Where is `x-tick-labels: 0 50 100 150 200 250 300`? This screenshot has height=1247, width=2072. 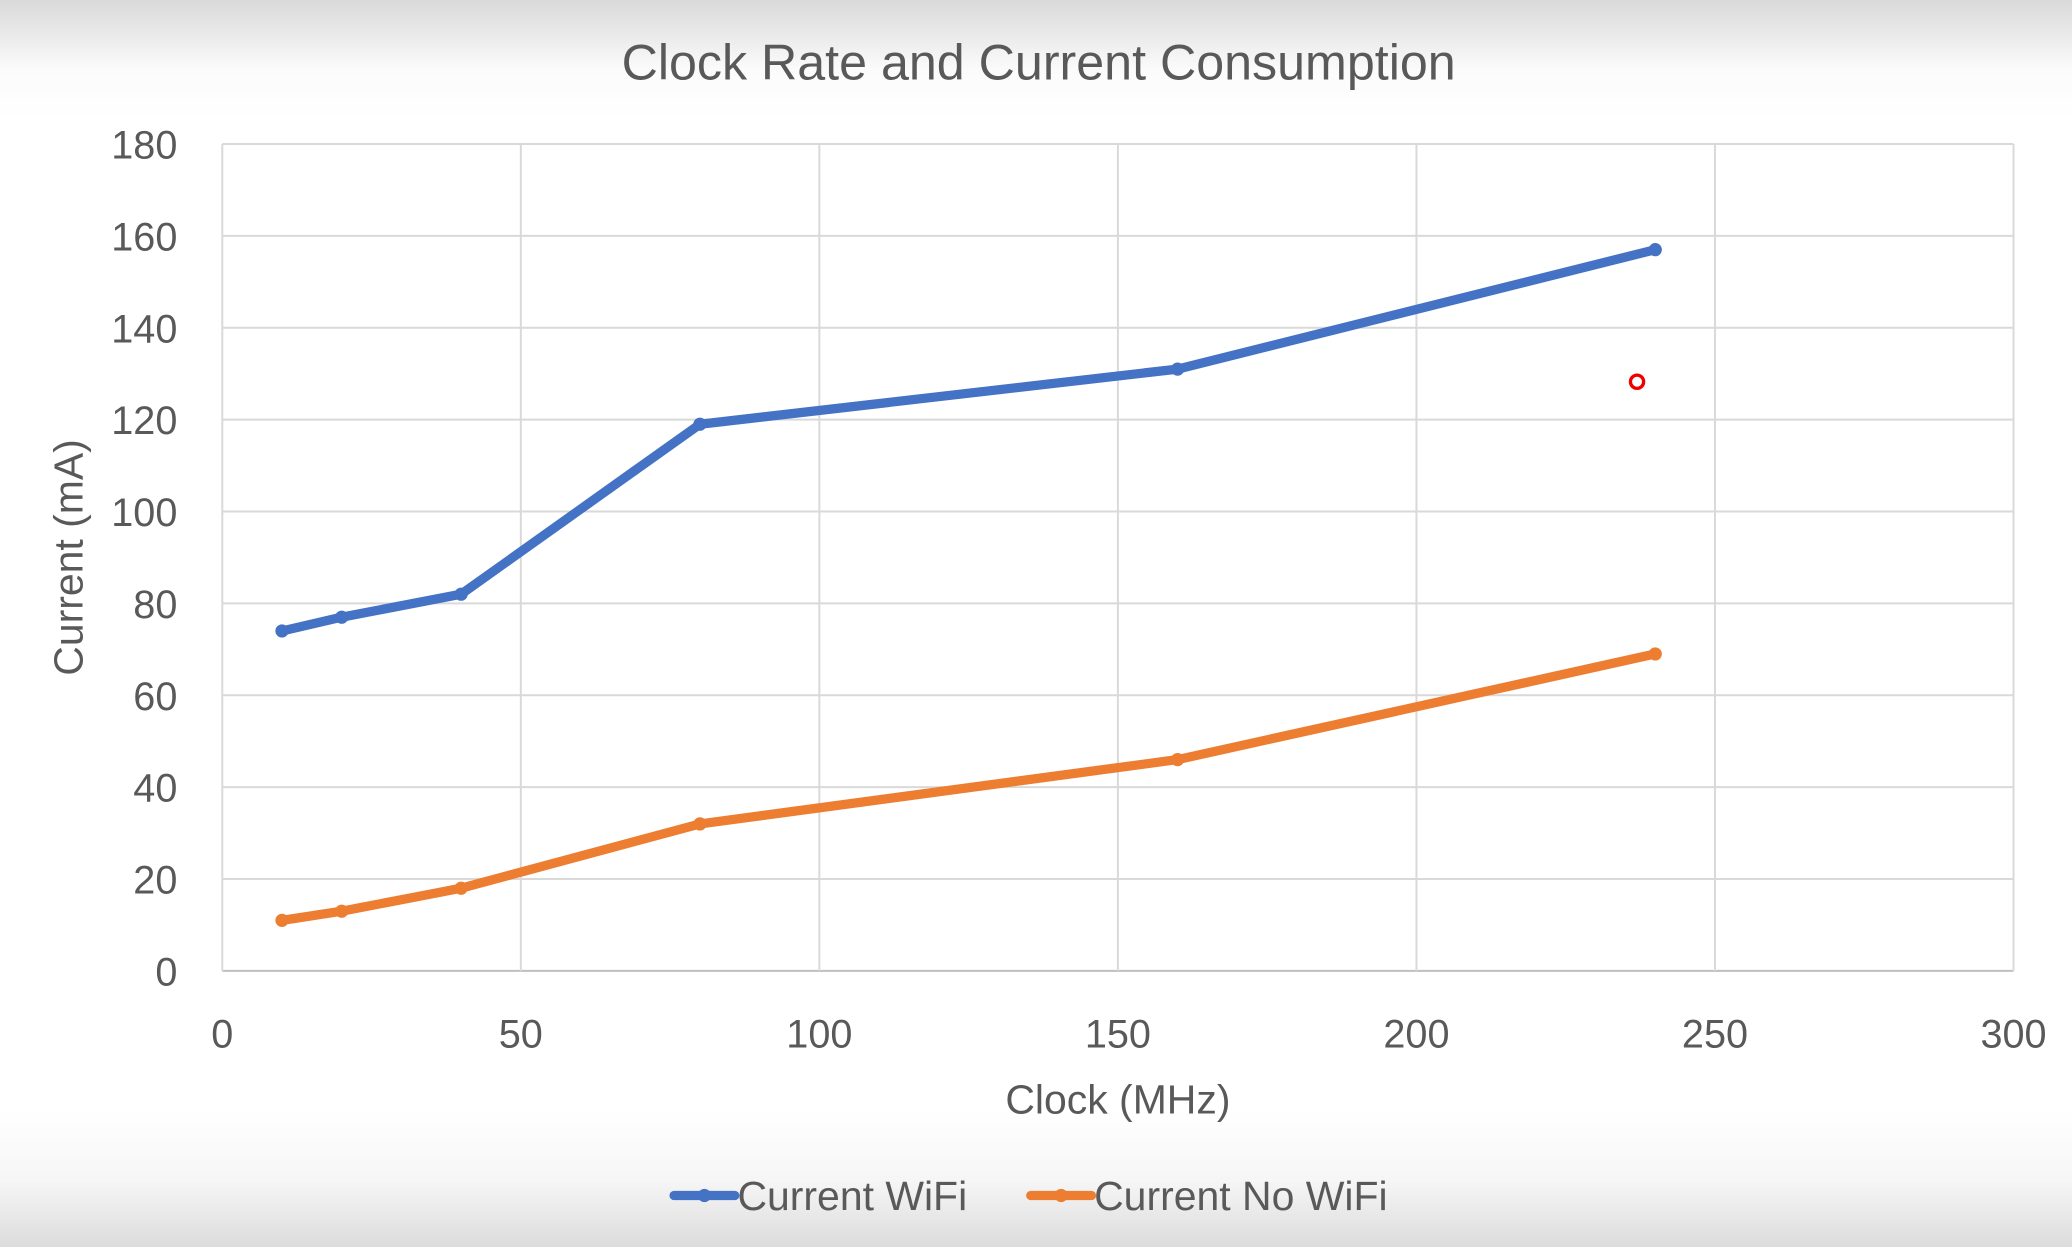
x-tick-labels: 0 50 100 150 200 250 300 is located at coordinates (1128, 1035).